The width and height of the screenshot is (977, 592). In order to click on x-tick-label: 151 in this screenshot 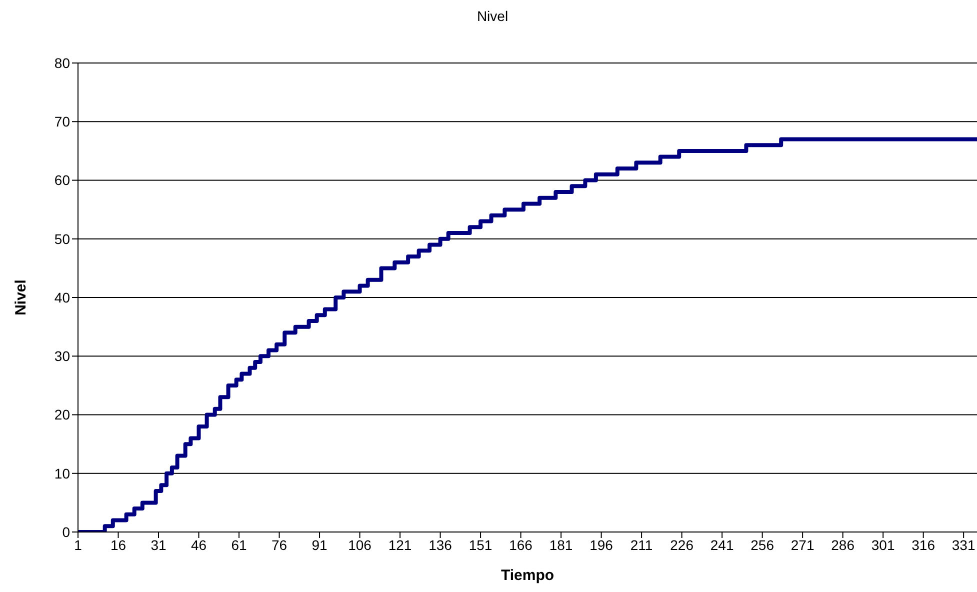, I will do `click(480, 544)`.